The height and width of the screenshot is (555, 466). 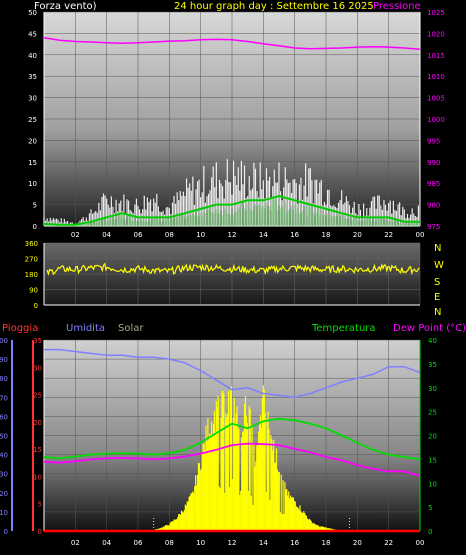 I want to click on humidity-tick-label: 0, so click(x=6, y=532).